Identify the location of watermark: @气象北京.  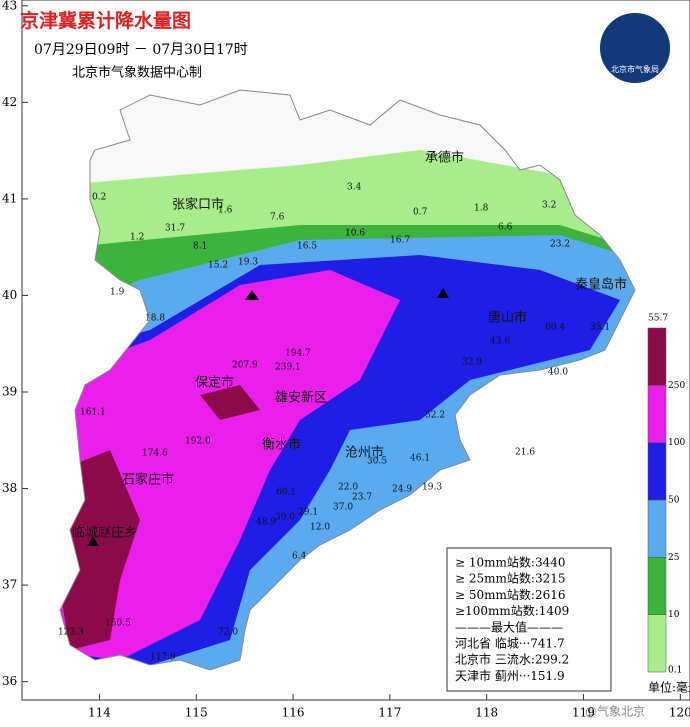
(615, 711).